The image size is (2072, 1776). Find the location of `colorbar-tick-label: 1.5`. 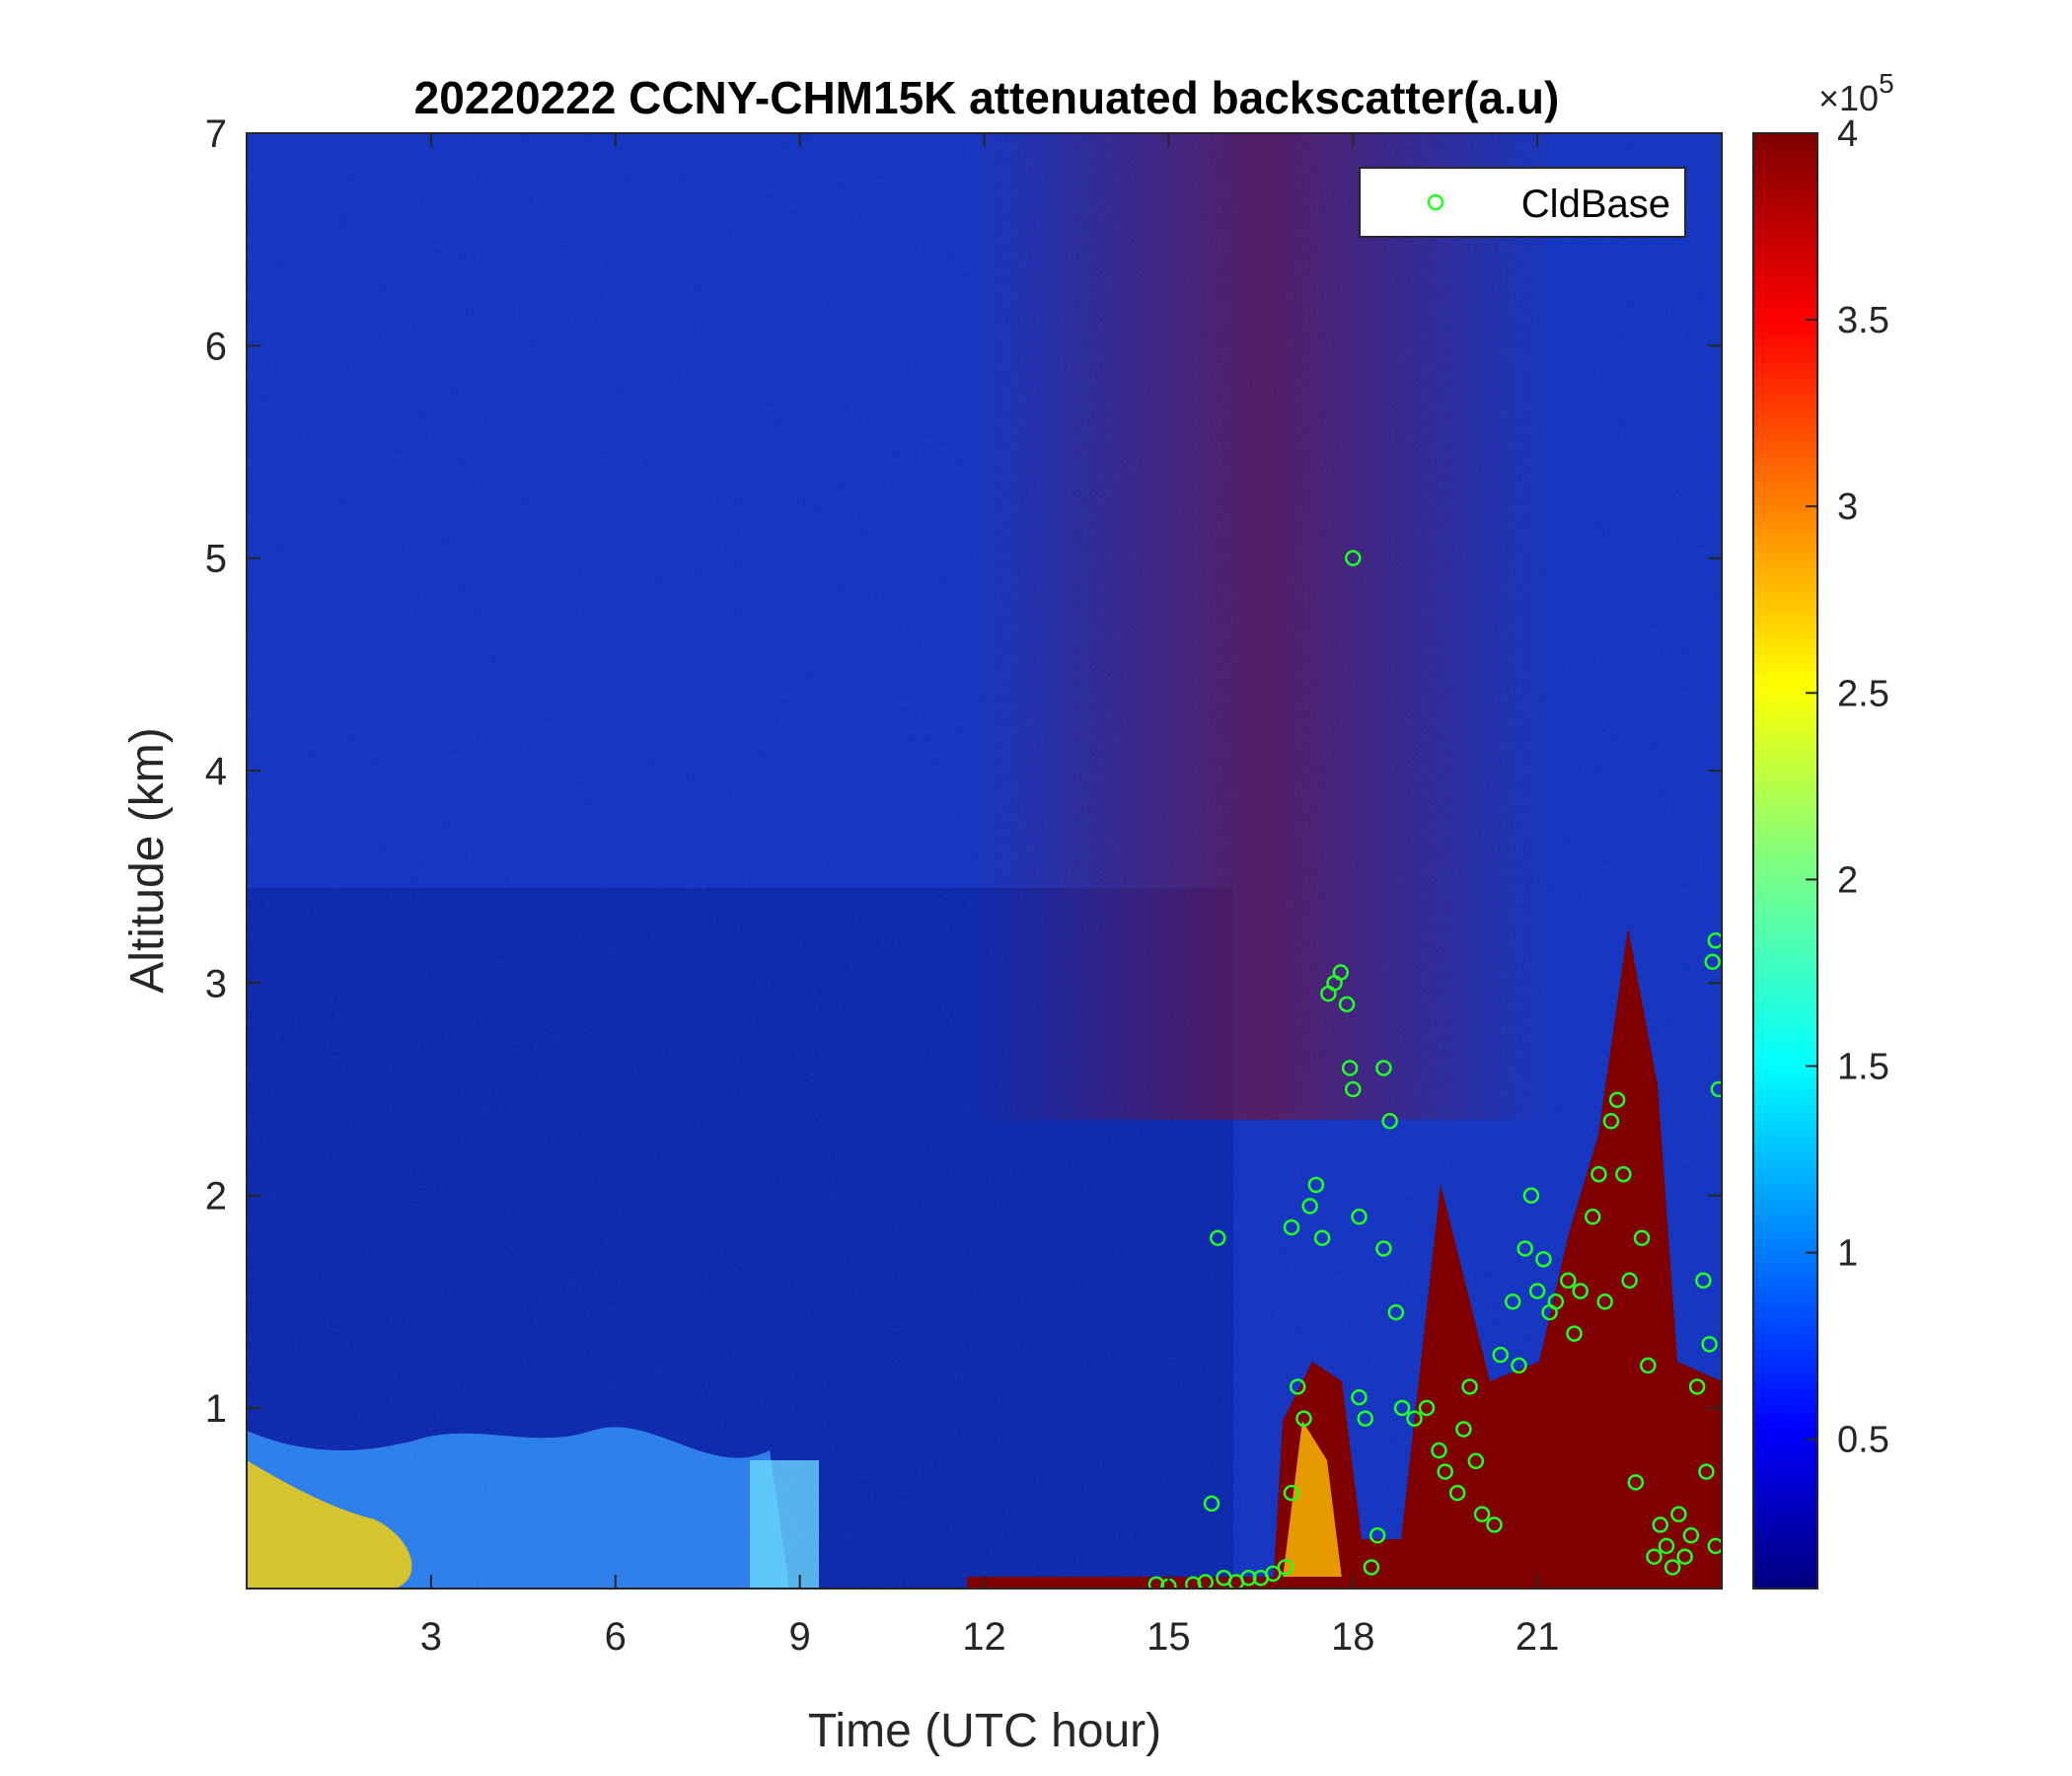

colorbar-tick-label: 1.5 is located at coordinates (1863, 1068).